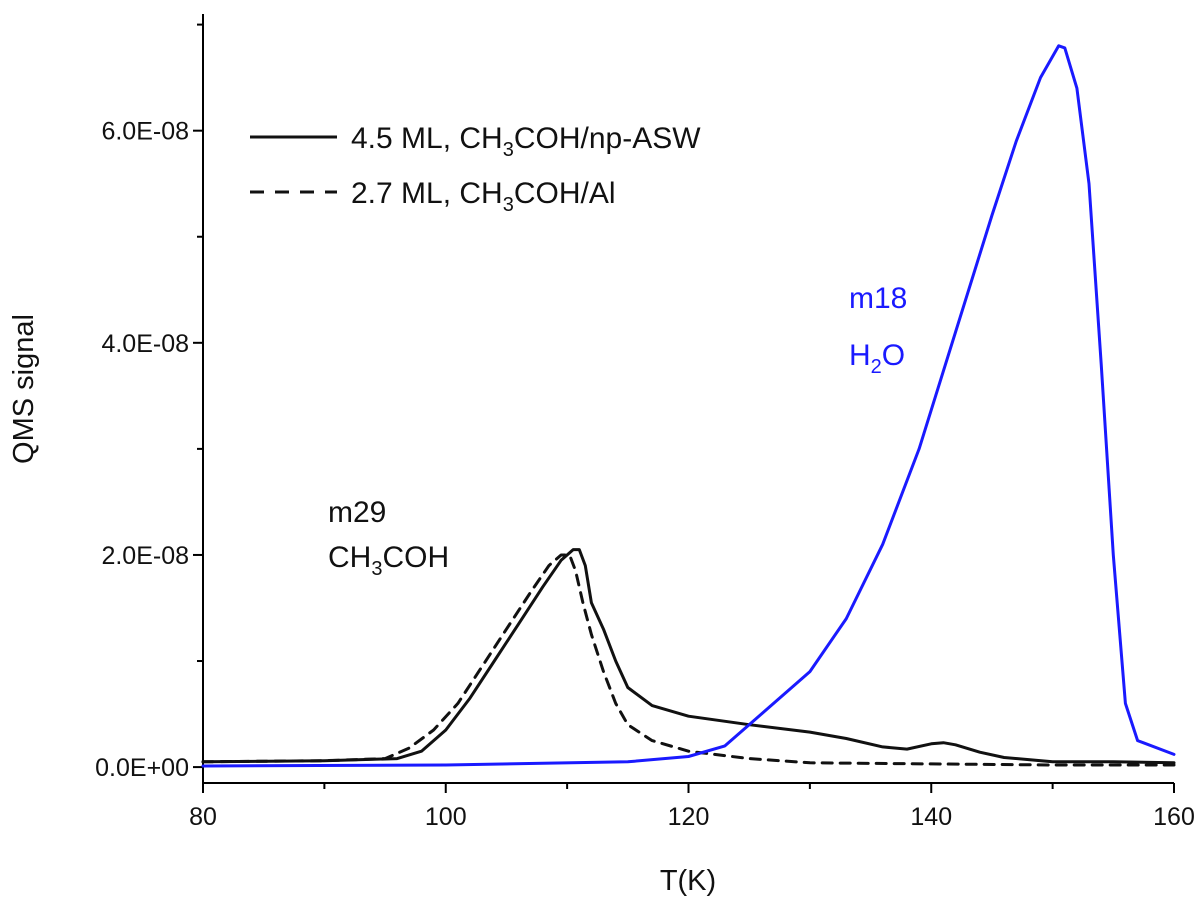 Image resolution: width=1200 pixels, height=906 pixels. I want to click on annotation-m29-label: m29, so click(357, 512).